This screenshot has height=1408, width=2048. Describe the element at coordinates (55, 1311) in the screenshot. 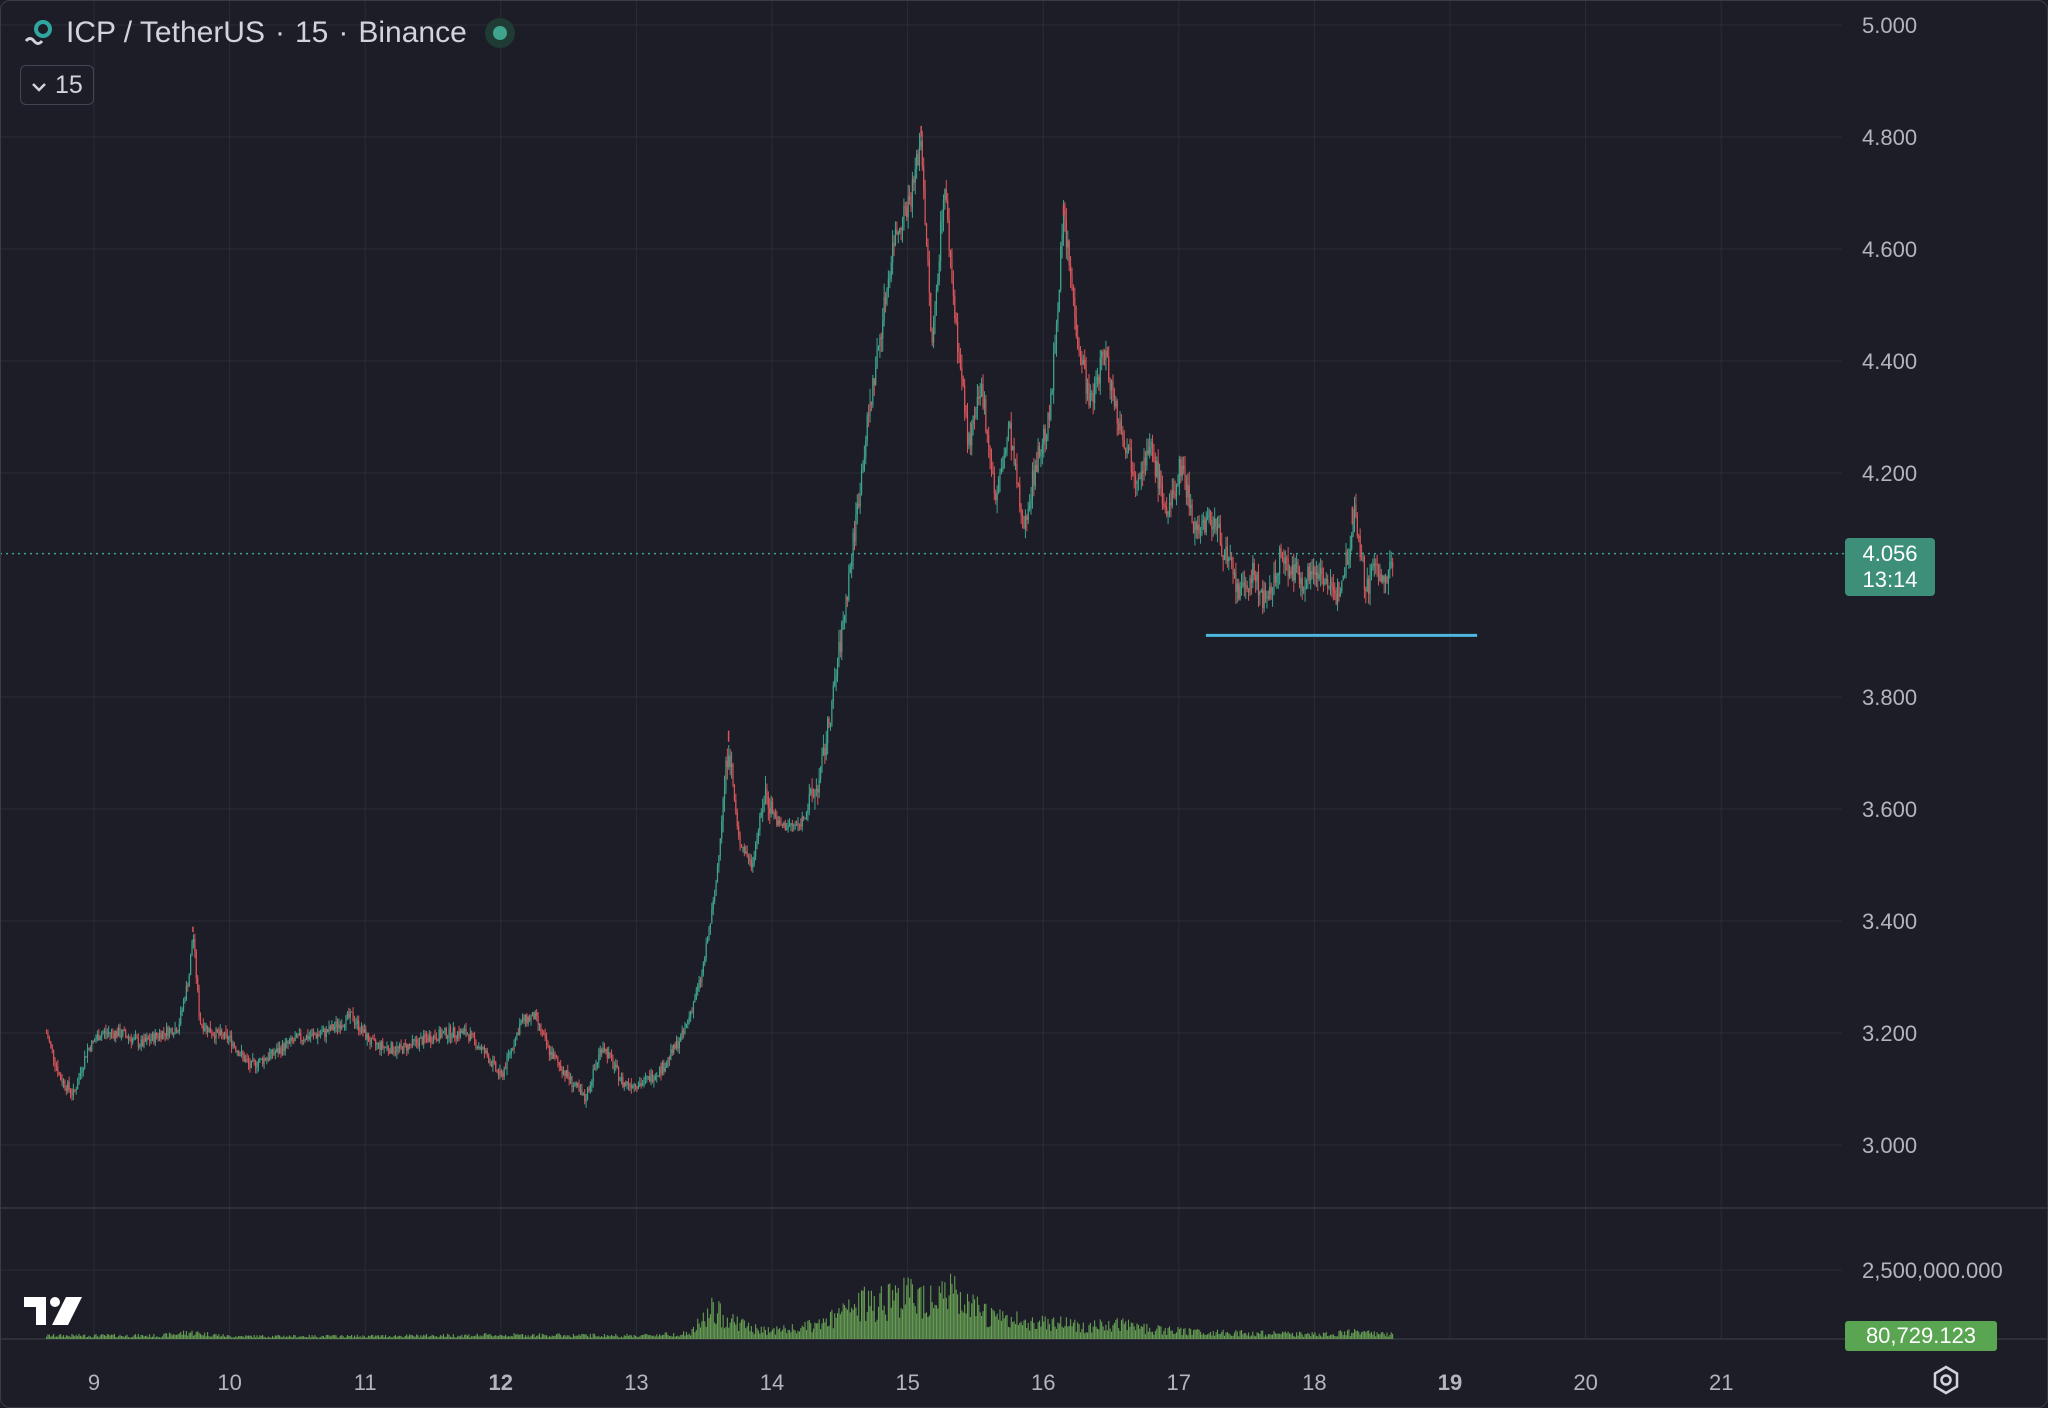

I see `tradingview-logo-icon` at that location.